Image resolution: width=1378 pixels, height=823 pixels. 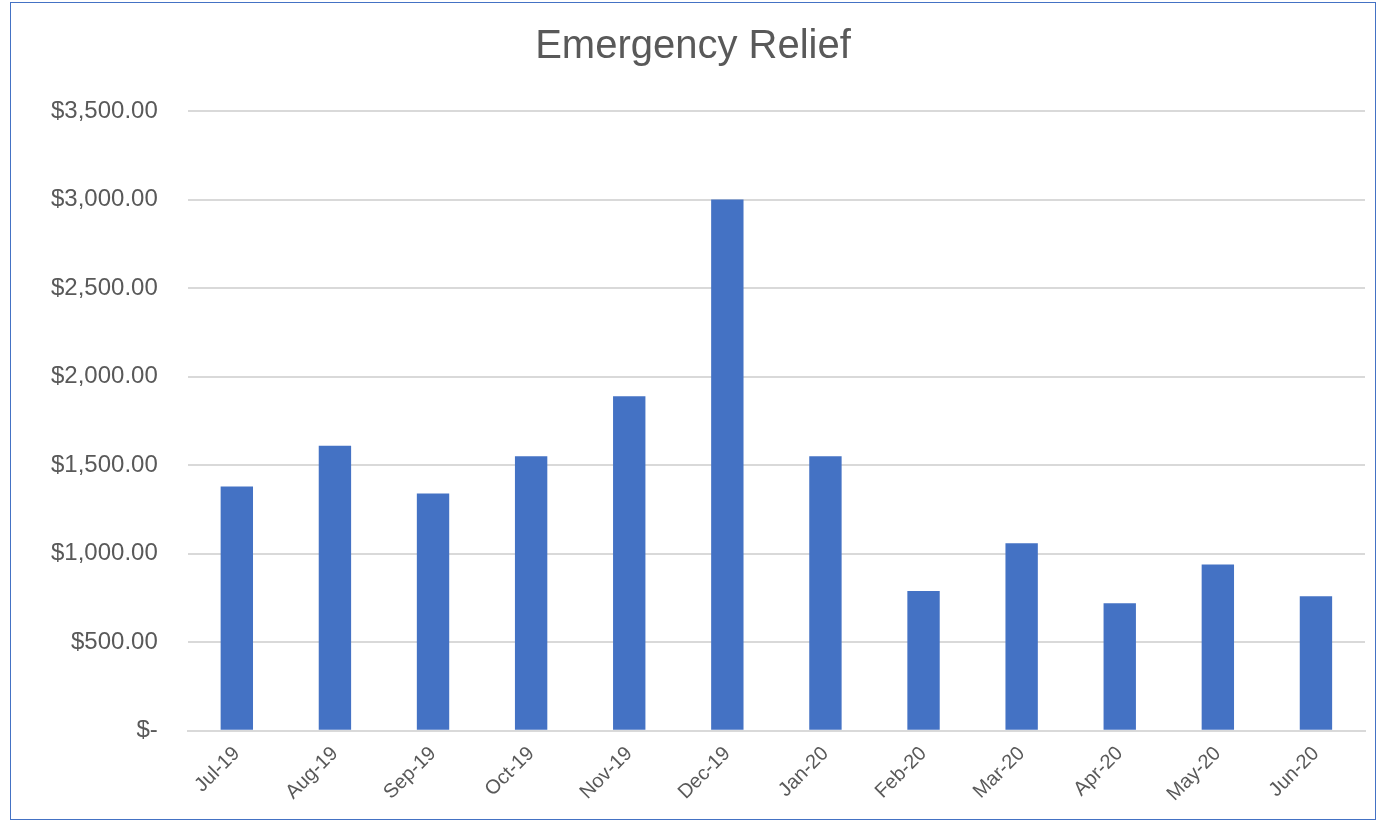 What do you see at coordinates (104, 552) in the screenshot?
I see `y-tick-label: $1,000.00` at bounding box center [104, 552].